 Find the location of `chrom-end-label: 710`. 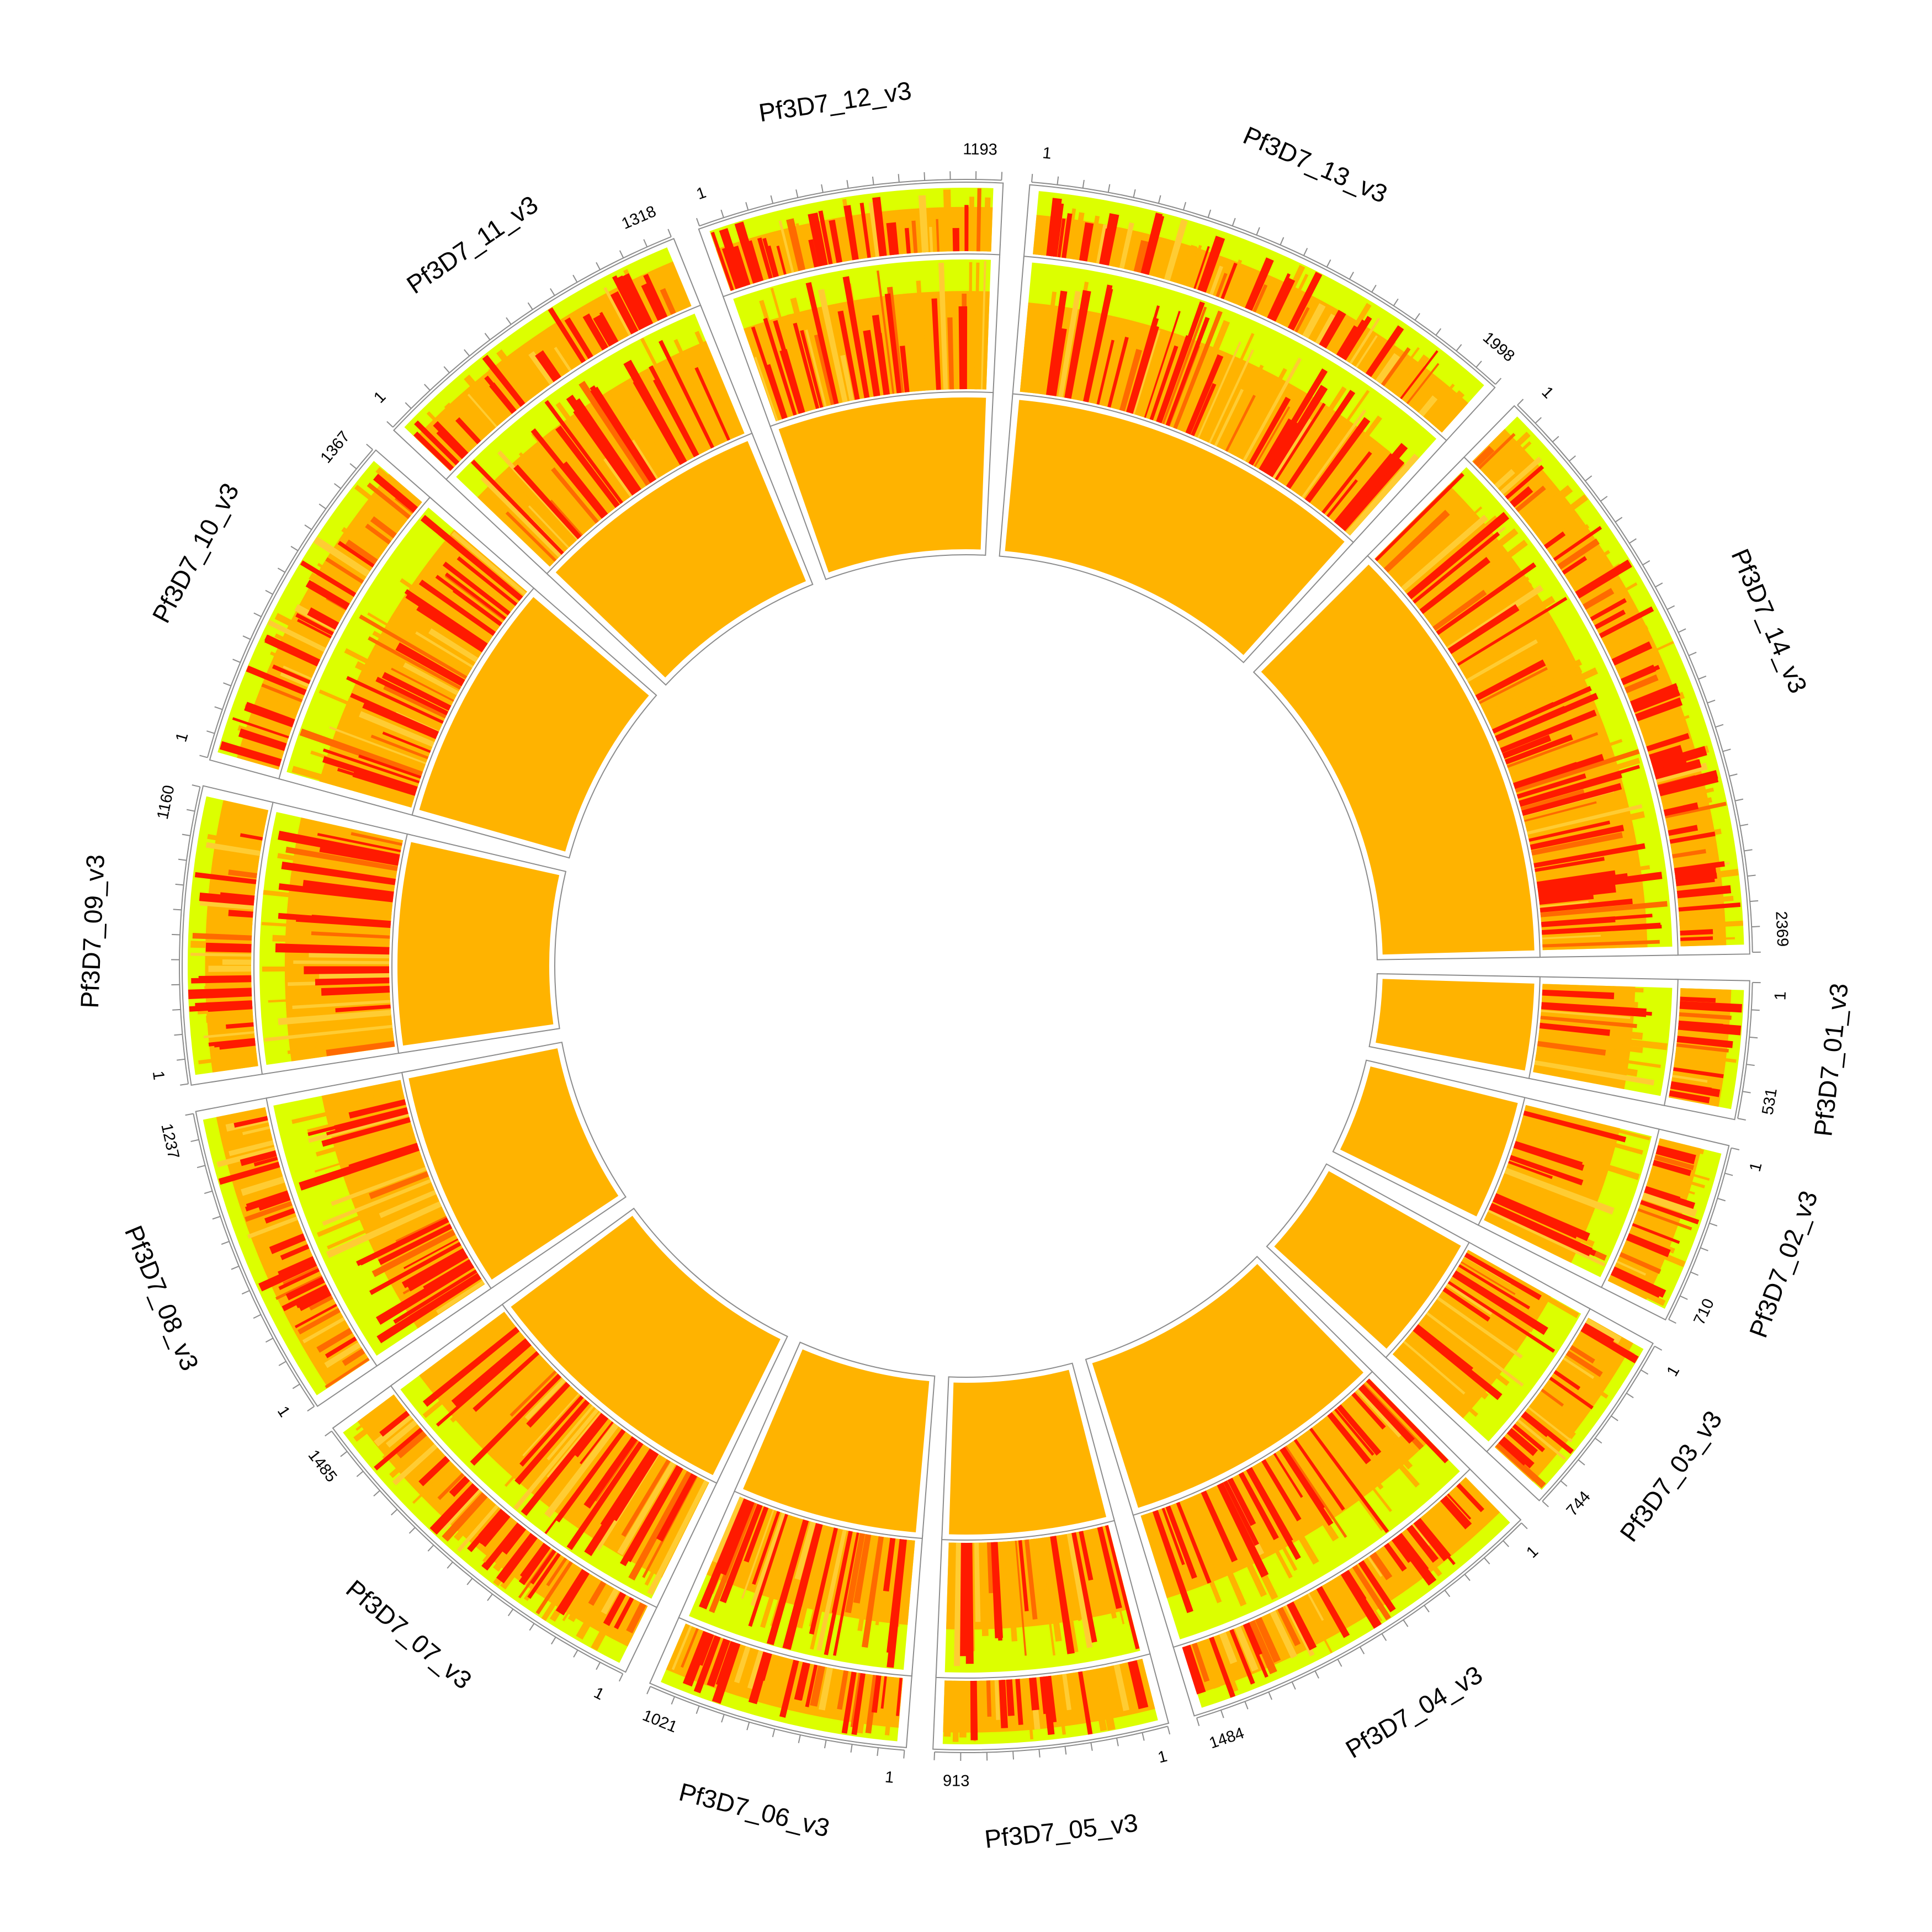

chrom-end-label: 710 is located at coordinates (1704, 1312).